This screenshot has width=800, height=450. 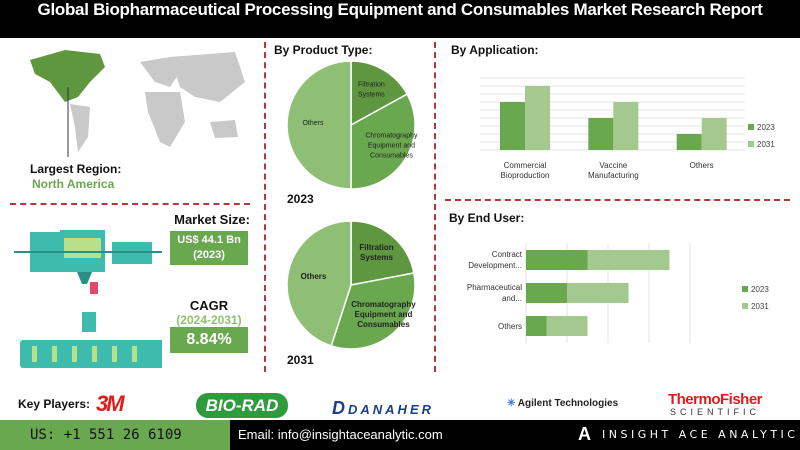 What do you see at coordinates (584, 434) in the screenshot?
I see `brand-logo-icon: A` at bounding box center [584, 434].